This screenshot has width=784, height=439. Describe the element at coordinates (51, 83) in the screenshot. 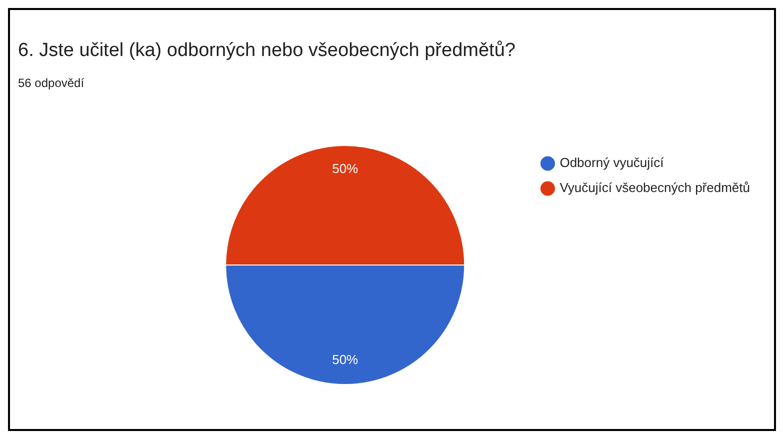

I see `text: 56 odpovědí` at that location.